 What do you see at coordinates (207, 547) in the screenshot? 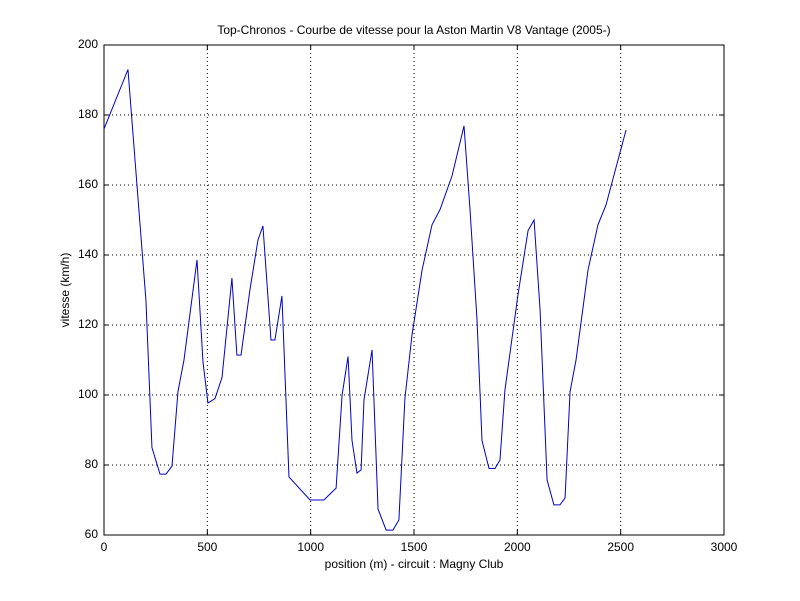
I see `x-tick-label: 500` at bounding box center [207, 547].